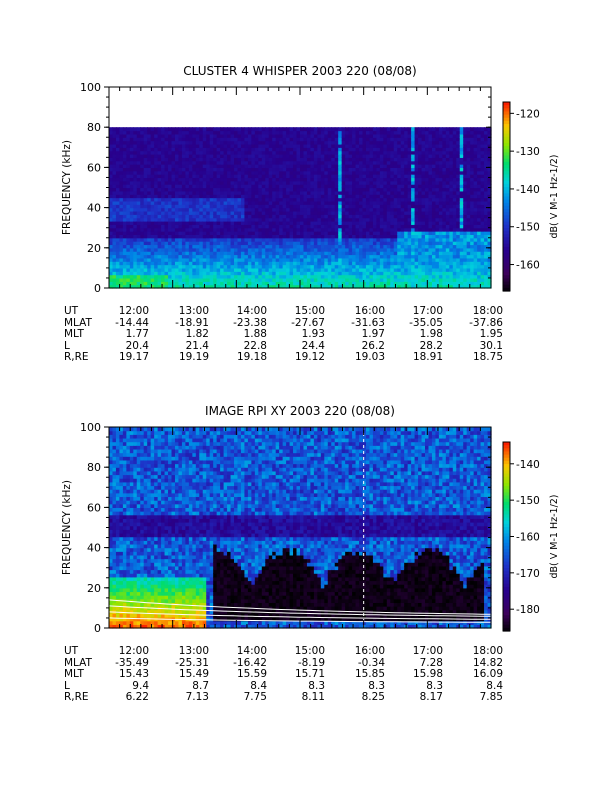  I want to click on ephemeris-value: 14:00, so click(251, 651).